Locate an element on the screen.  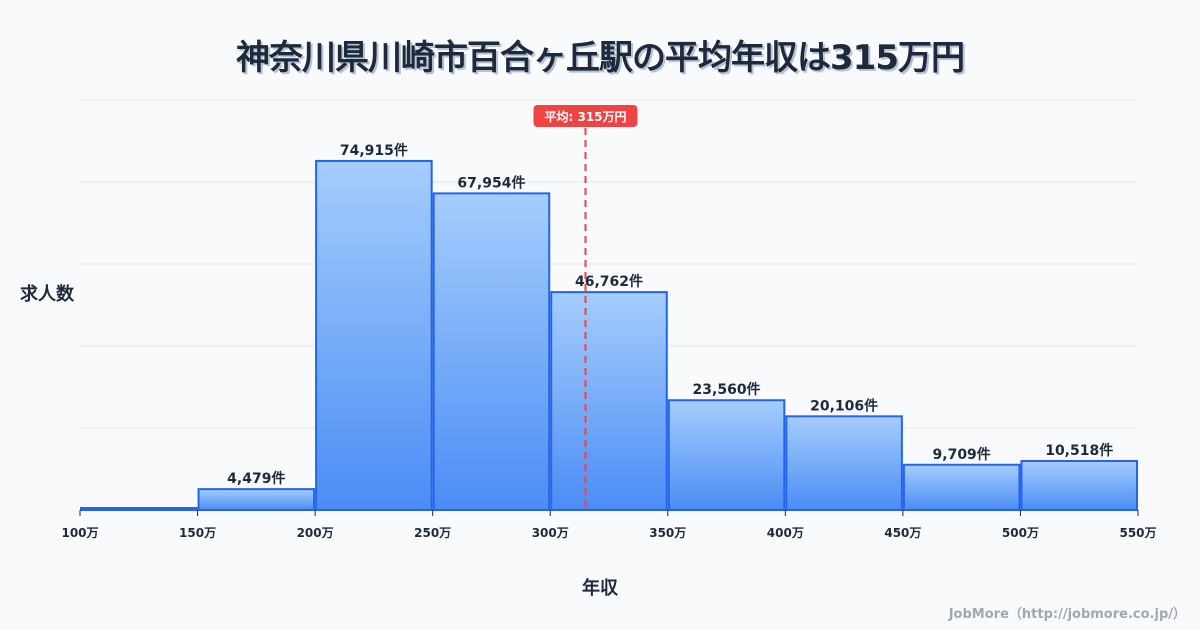
x-tick-label: 250万 is located at coordinates (432, 533).